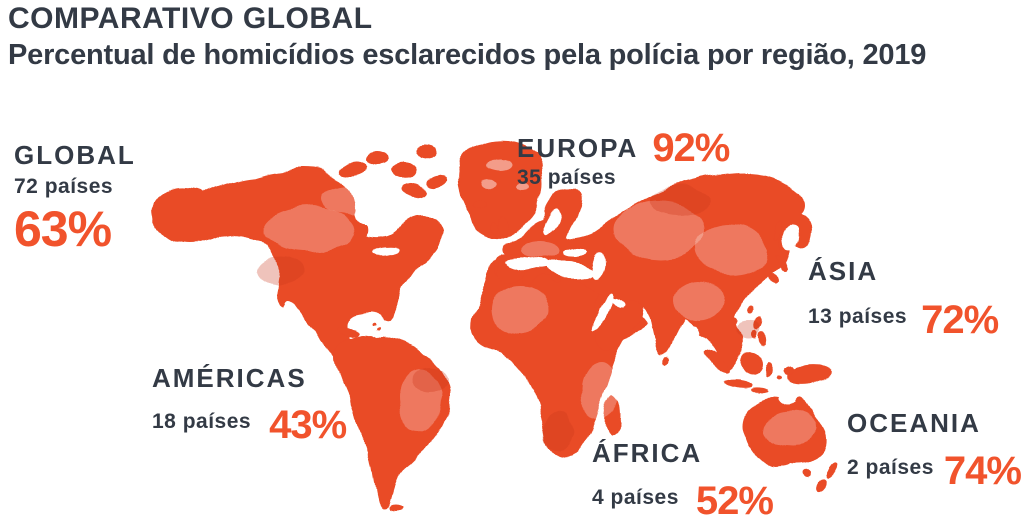 This screenshot has width=1024, height=523. I want to click on region-name: OCEANIA, so click(914, 423).